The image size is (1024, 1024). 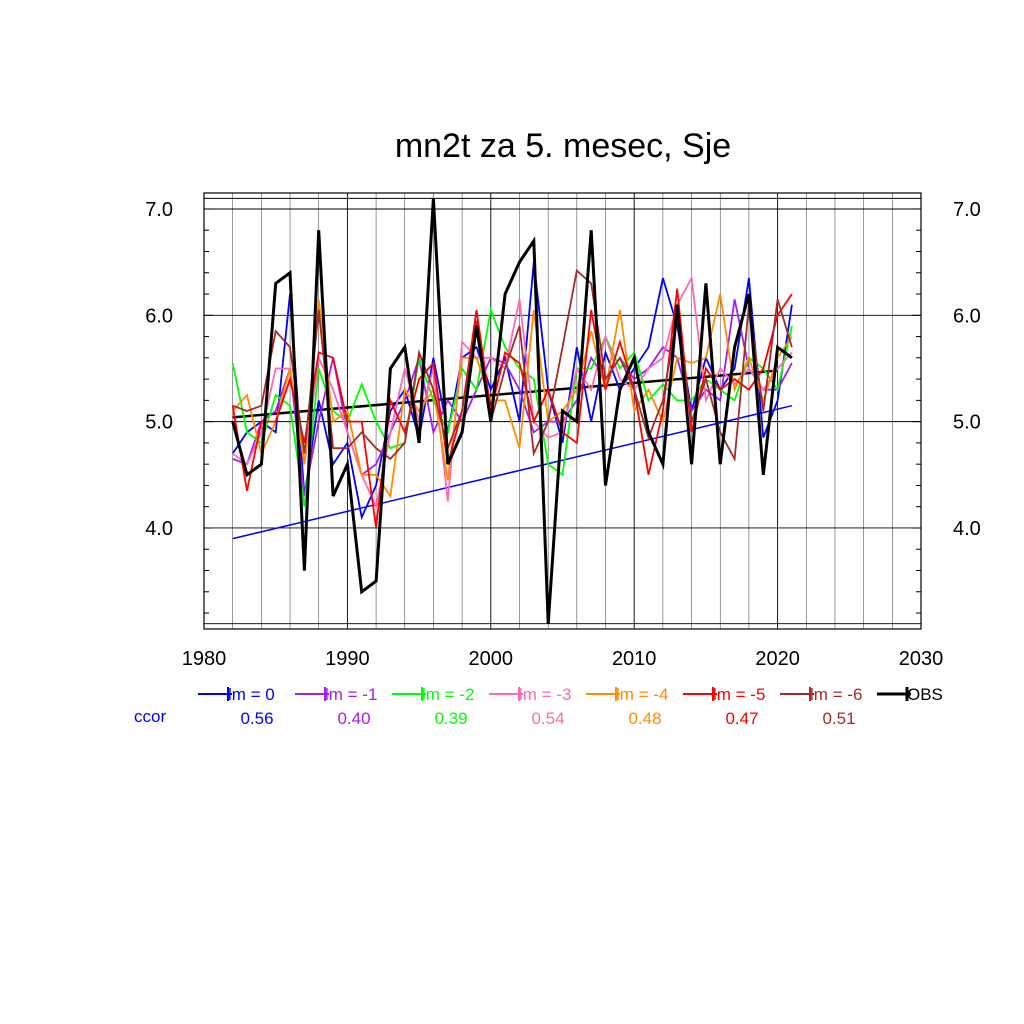 I want to click on y-tick-label-right: 5.0, so click(x=967, y=423).